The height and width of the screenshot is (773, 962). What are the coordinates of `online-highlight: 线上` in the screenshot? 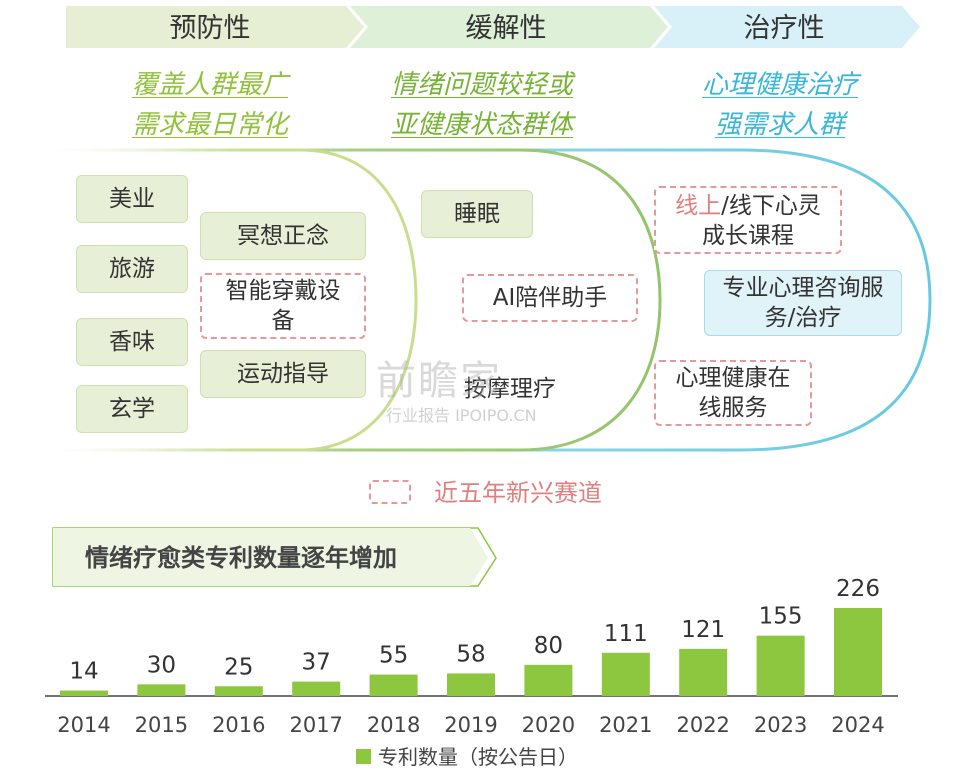 It's located at (698, 206).